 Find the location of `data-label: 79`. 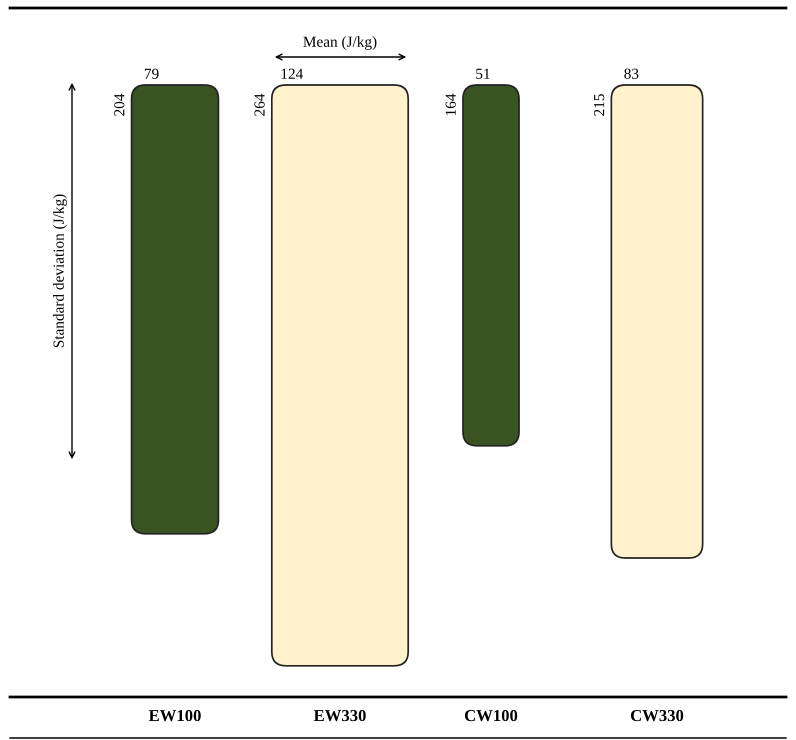

data-label: 79 is located at coordinates (151, 73).